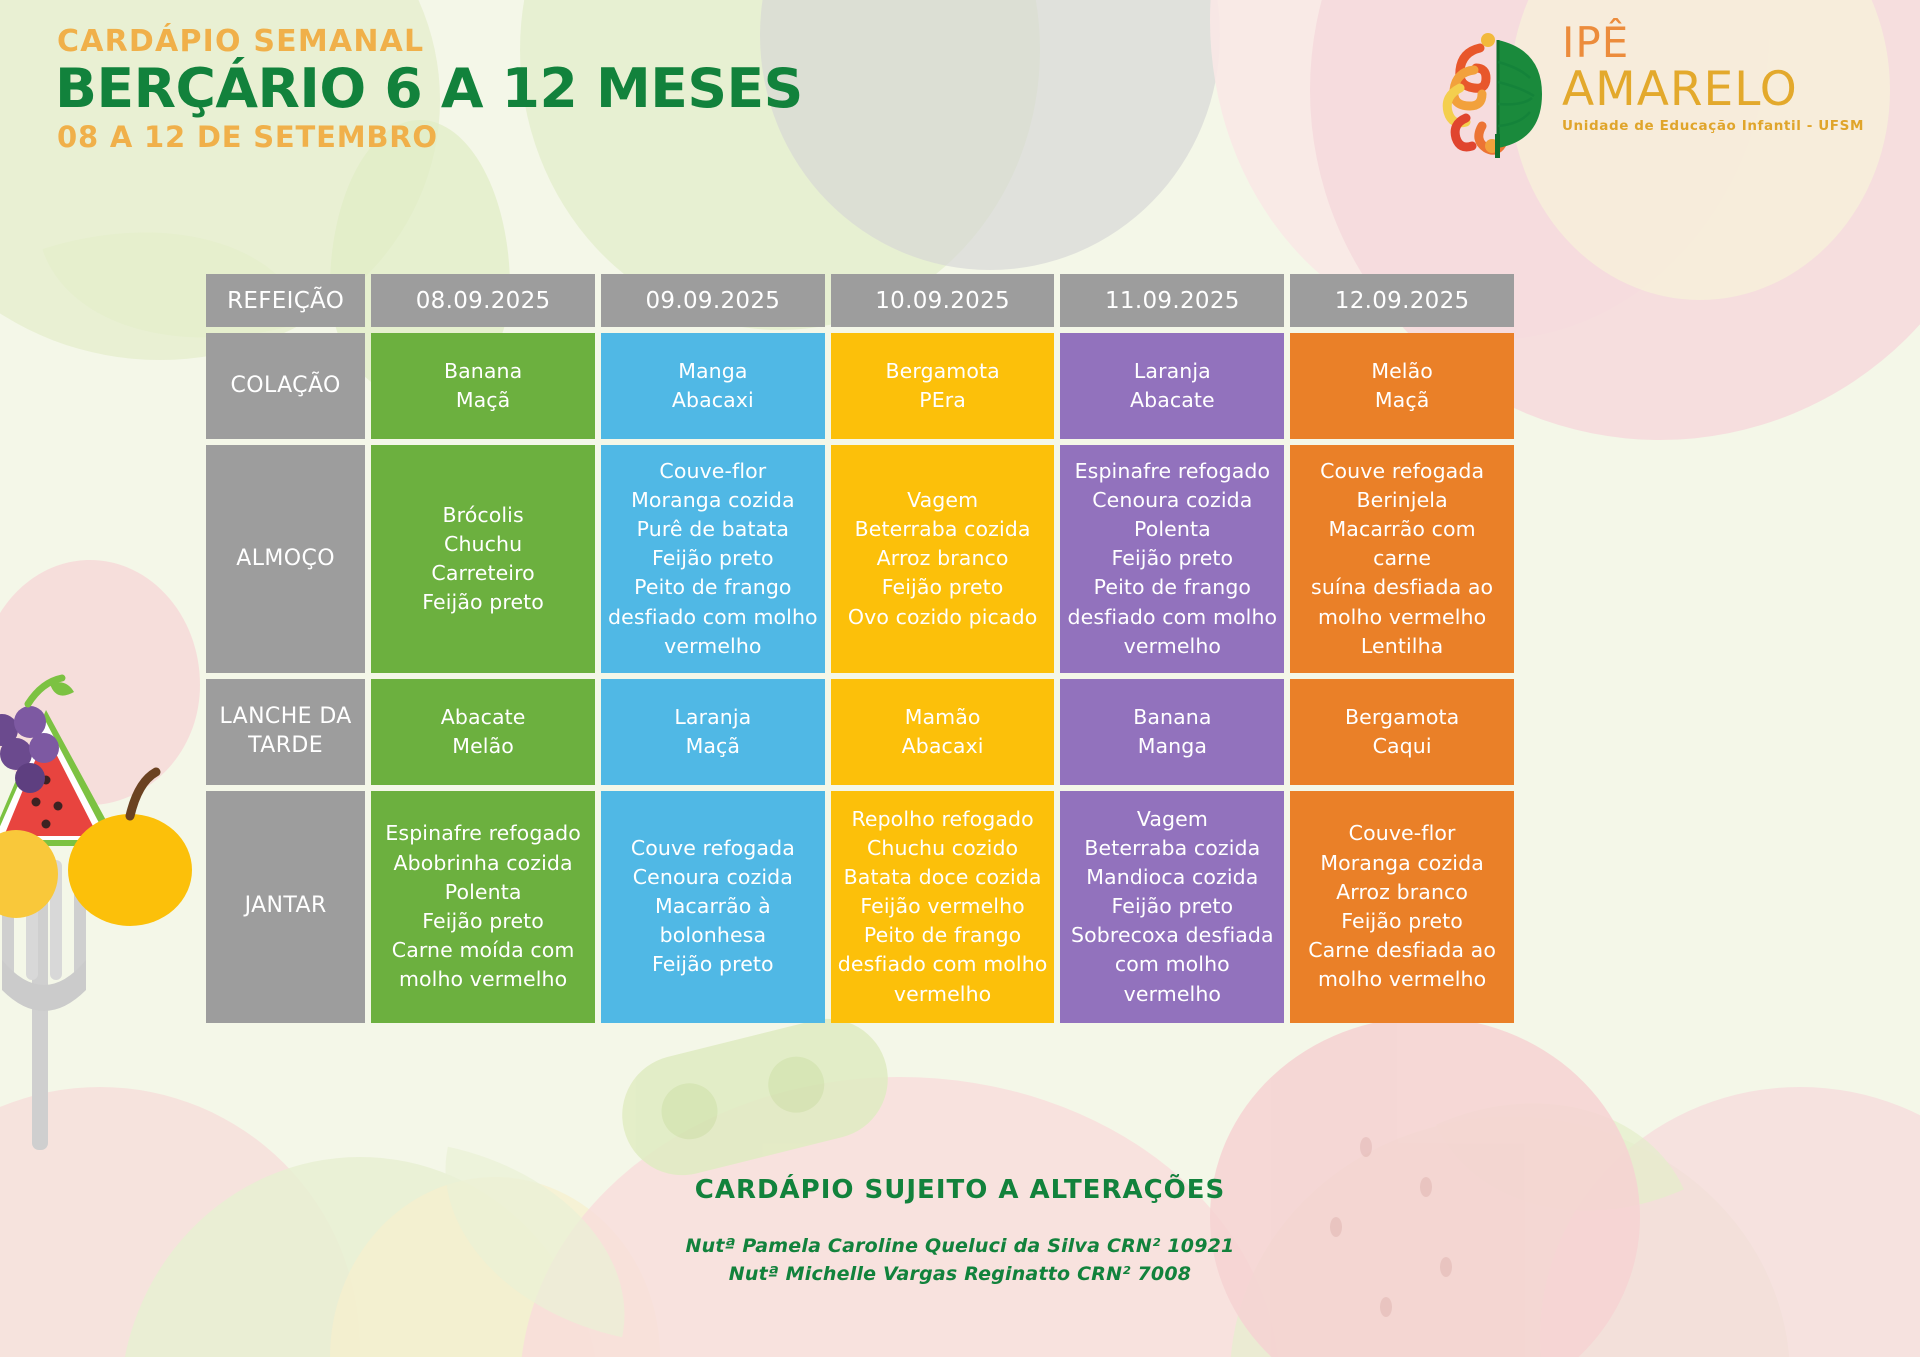 Image resolution: width=1920 pixels, height=1357 pixels. I want to click on header-kicker: CARDÁPIO SEMANAL, so click(241, 41).